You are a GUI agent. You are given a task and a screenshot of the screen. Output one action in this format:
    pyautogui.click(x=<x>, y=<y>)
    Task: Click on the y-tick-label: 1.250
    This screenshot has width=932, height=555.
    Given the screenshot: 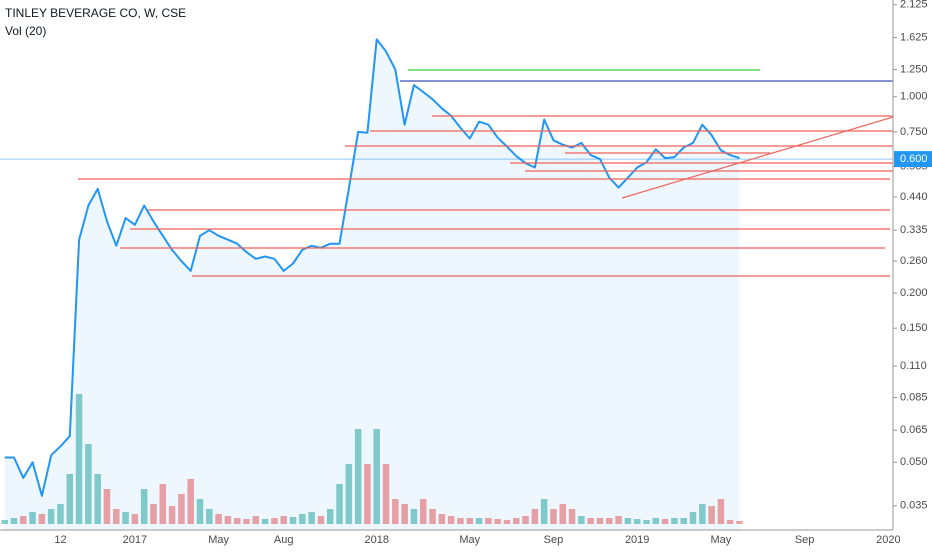 What is the action you would take?
    pyautogui.click(x=914, y=69)
    